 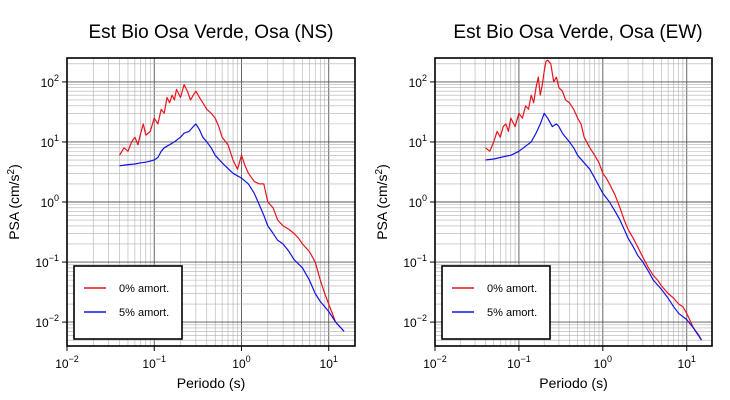 What do you see at coordinates (211, 32) in the screenshot?
I see `chart-title: Est Bio Osa Verde, Osa (NS)` at bounding box center [211, 32].